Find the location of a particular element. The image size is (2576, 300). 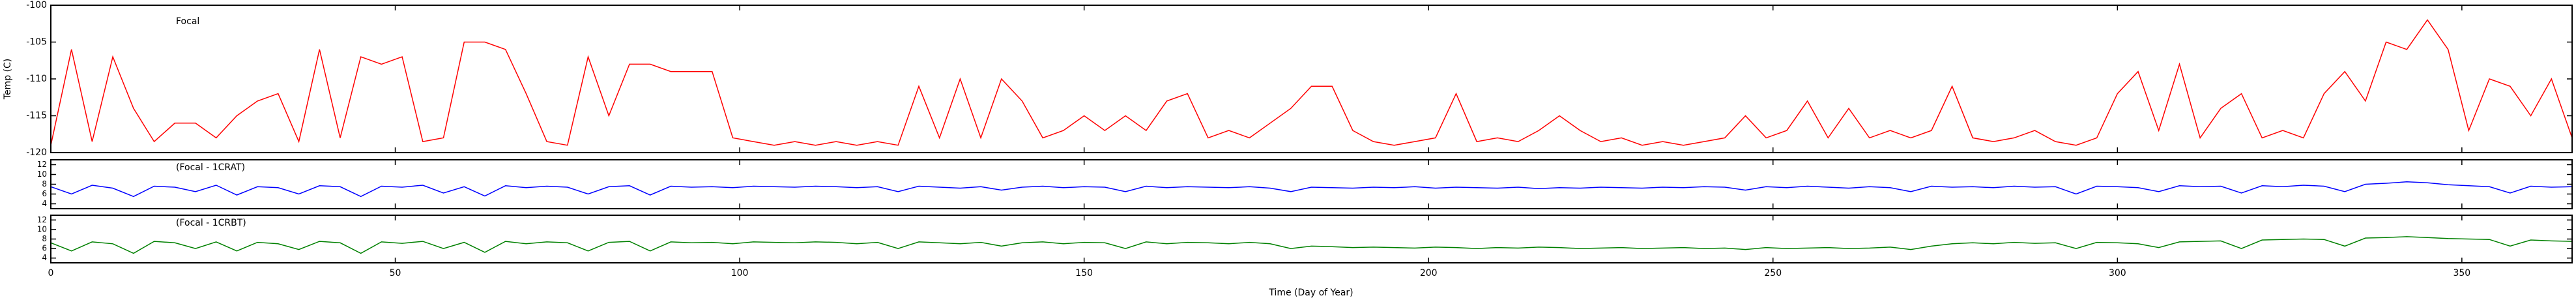

y-tick-label: -100 is located at coordinates (36, 5).